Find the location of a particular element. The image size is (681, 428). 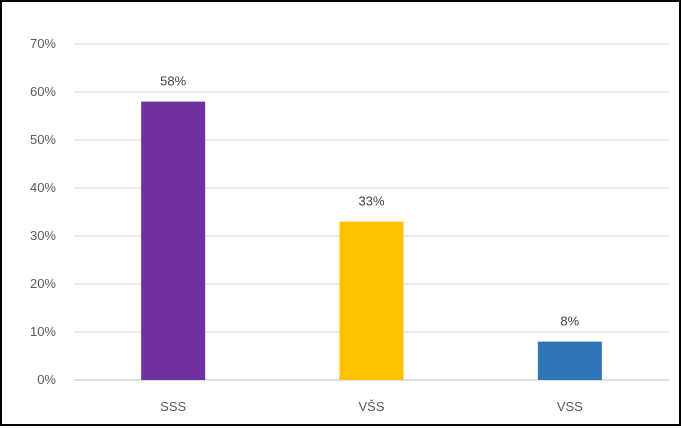

bar-vss is located at coordinates (569, 360).